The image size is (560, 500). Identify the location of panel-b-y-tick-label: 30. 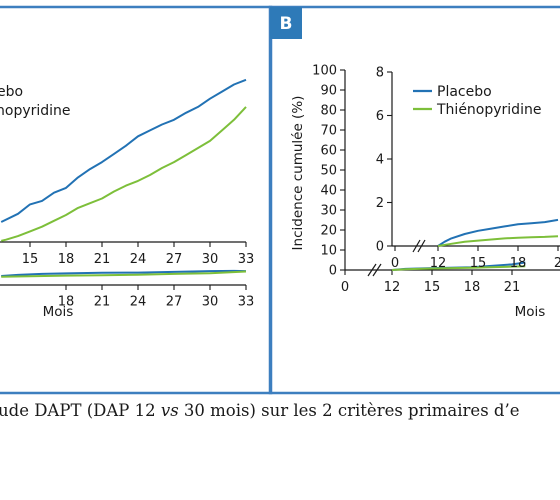
(328, 211).